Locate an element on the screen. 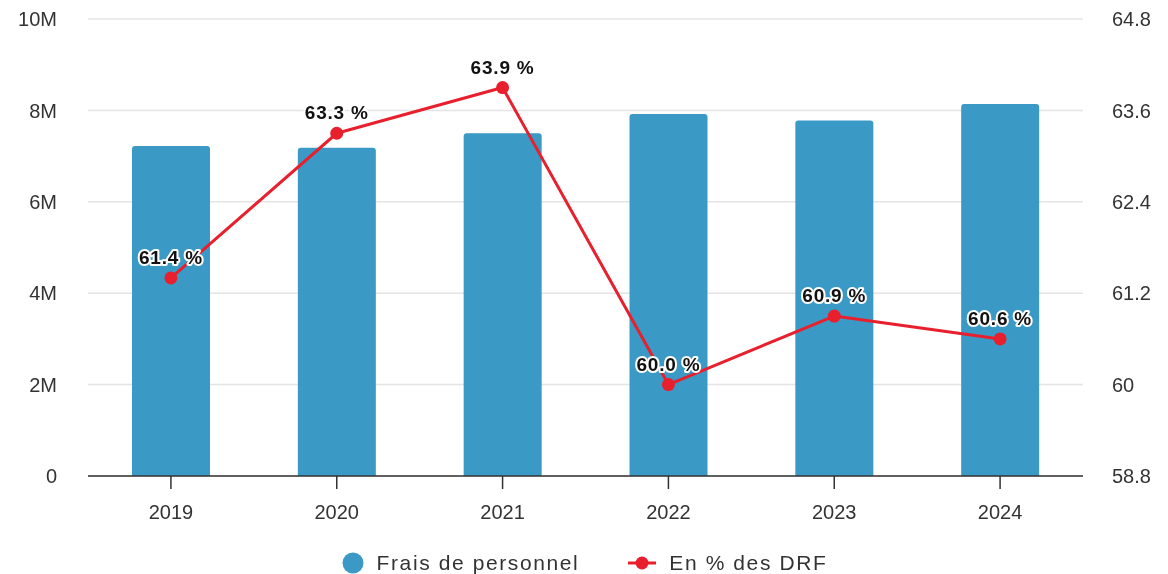 Image resolution: width=1168 pixels, height=574 pixels. data-label: 63.3 % is located at coordinates (336, 113).